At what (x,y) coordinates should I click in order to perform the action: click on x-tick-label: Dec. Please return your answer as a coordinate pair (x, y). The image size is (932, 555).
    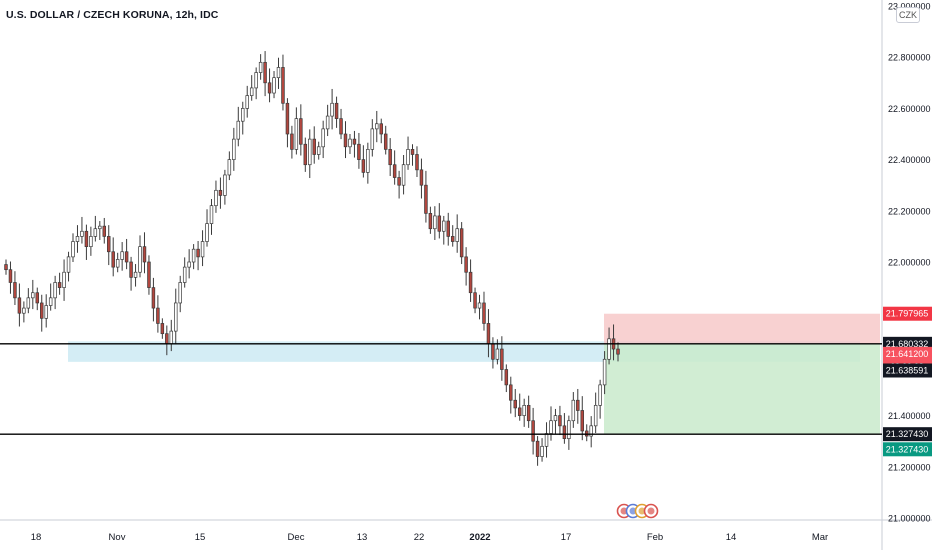
    Looking at the image, I should click on (296, 537).